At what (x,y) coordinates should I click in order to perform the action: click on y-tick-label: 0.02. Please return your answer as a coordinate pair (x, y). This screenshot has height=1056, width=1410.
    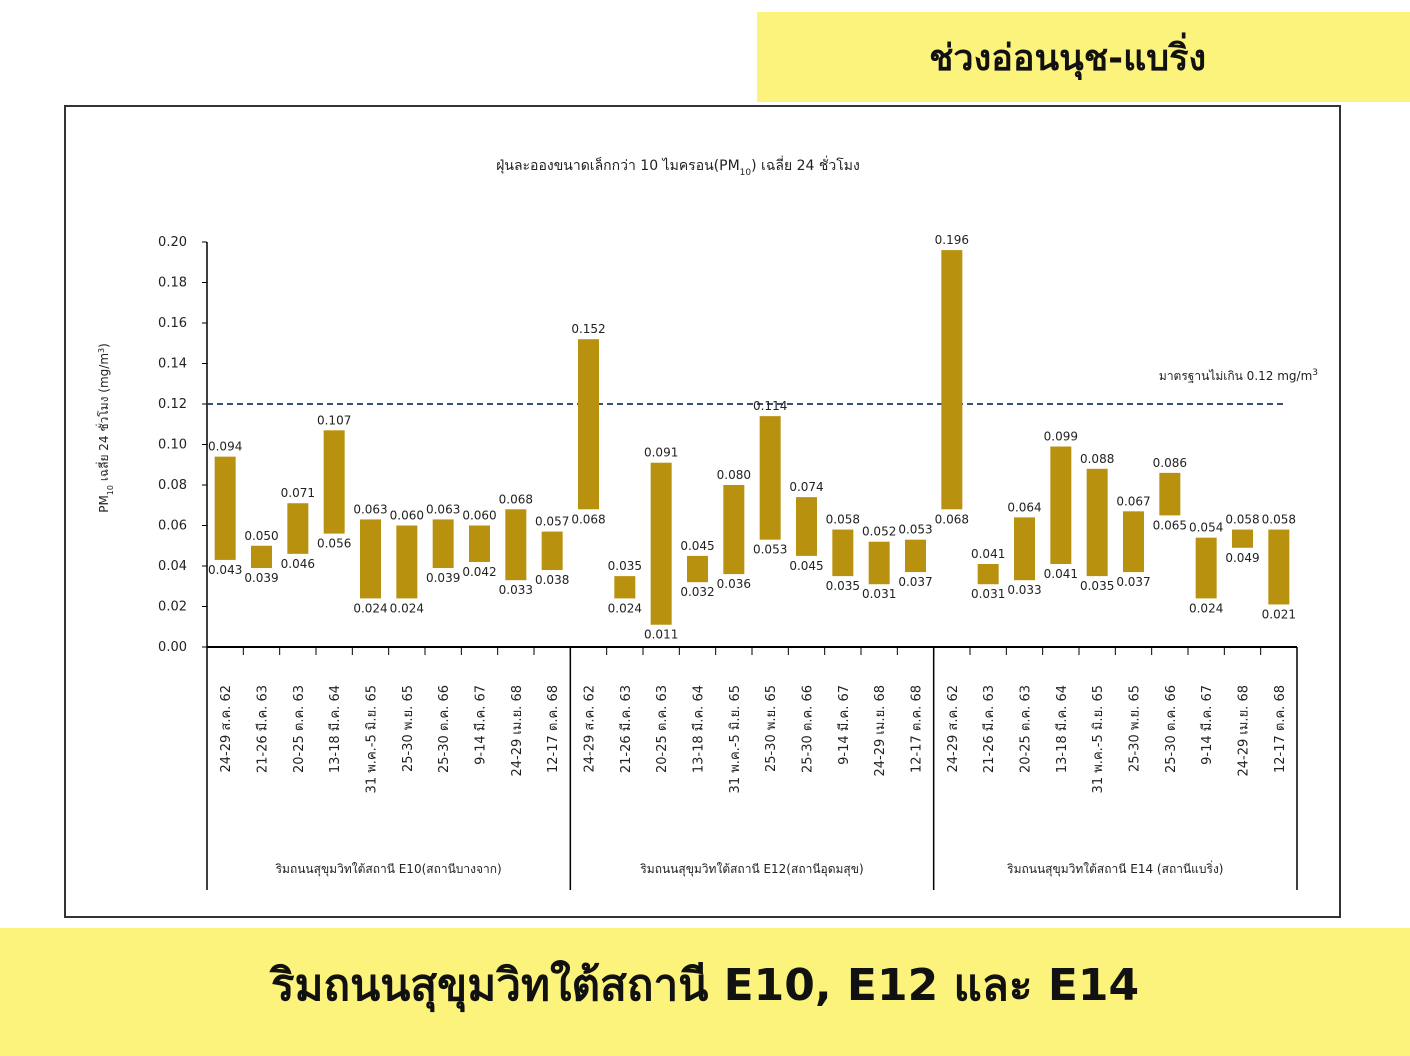
    Looking at the image, I should click on (172, 607).